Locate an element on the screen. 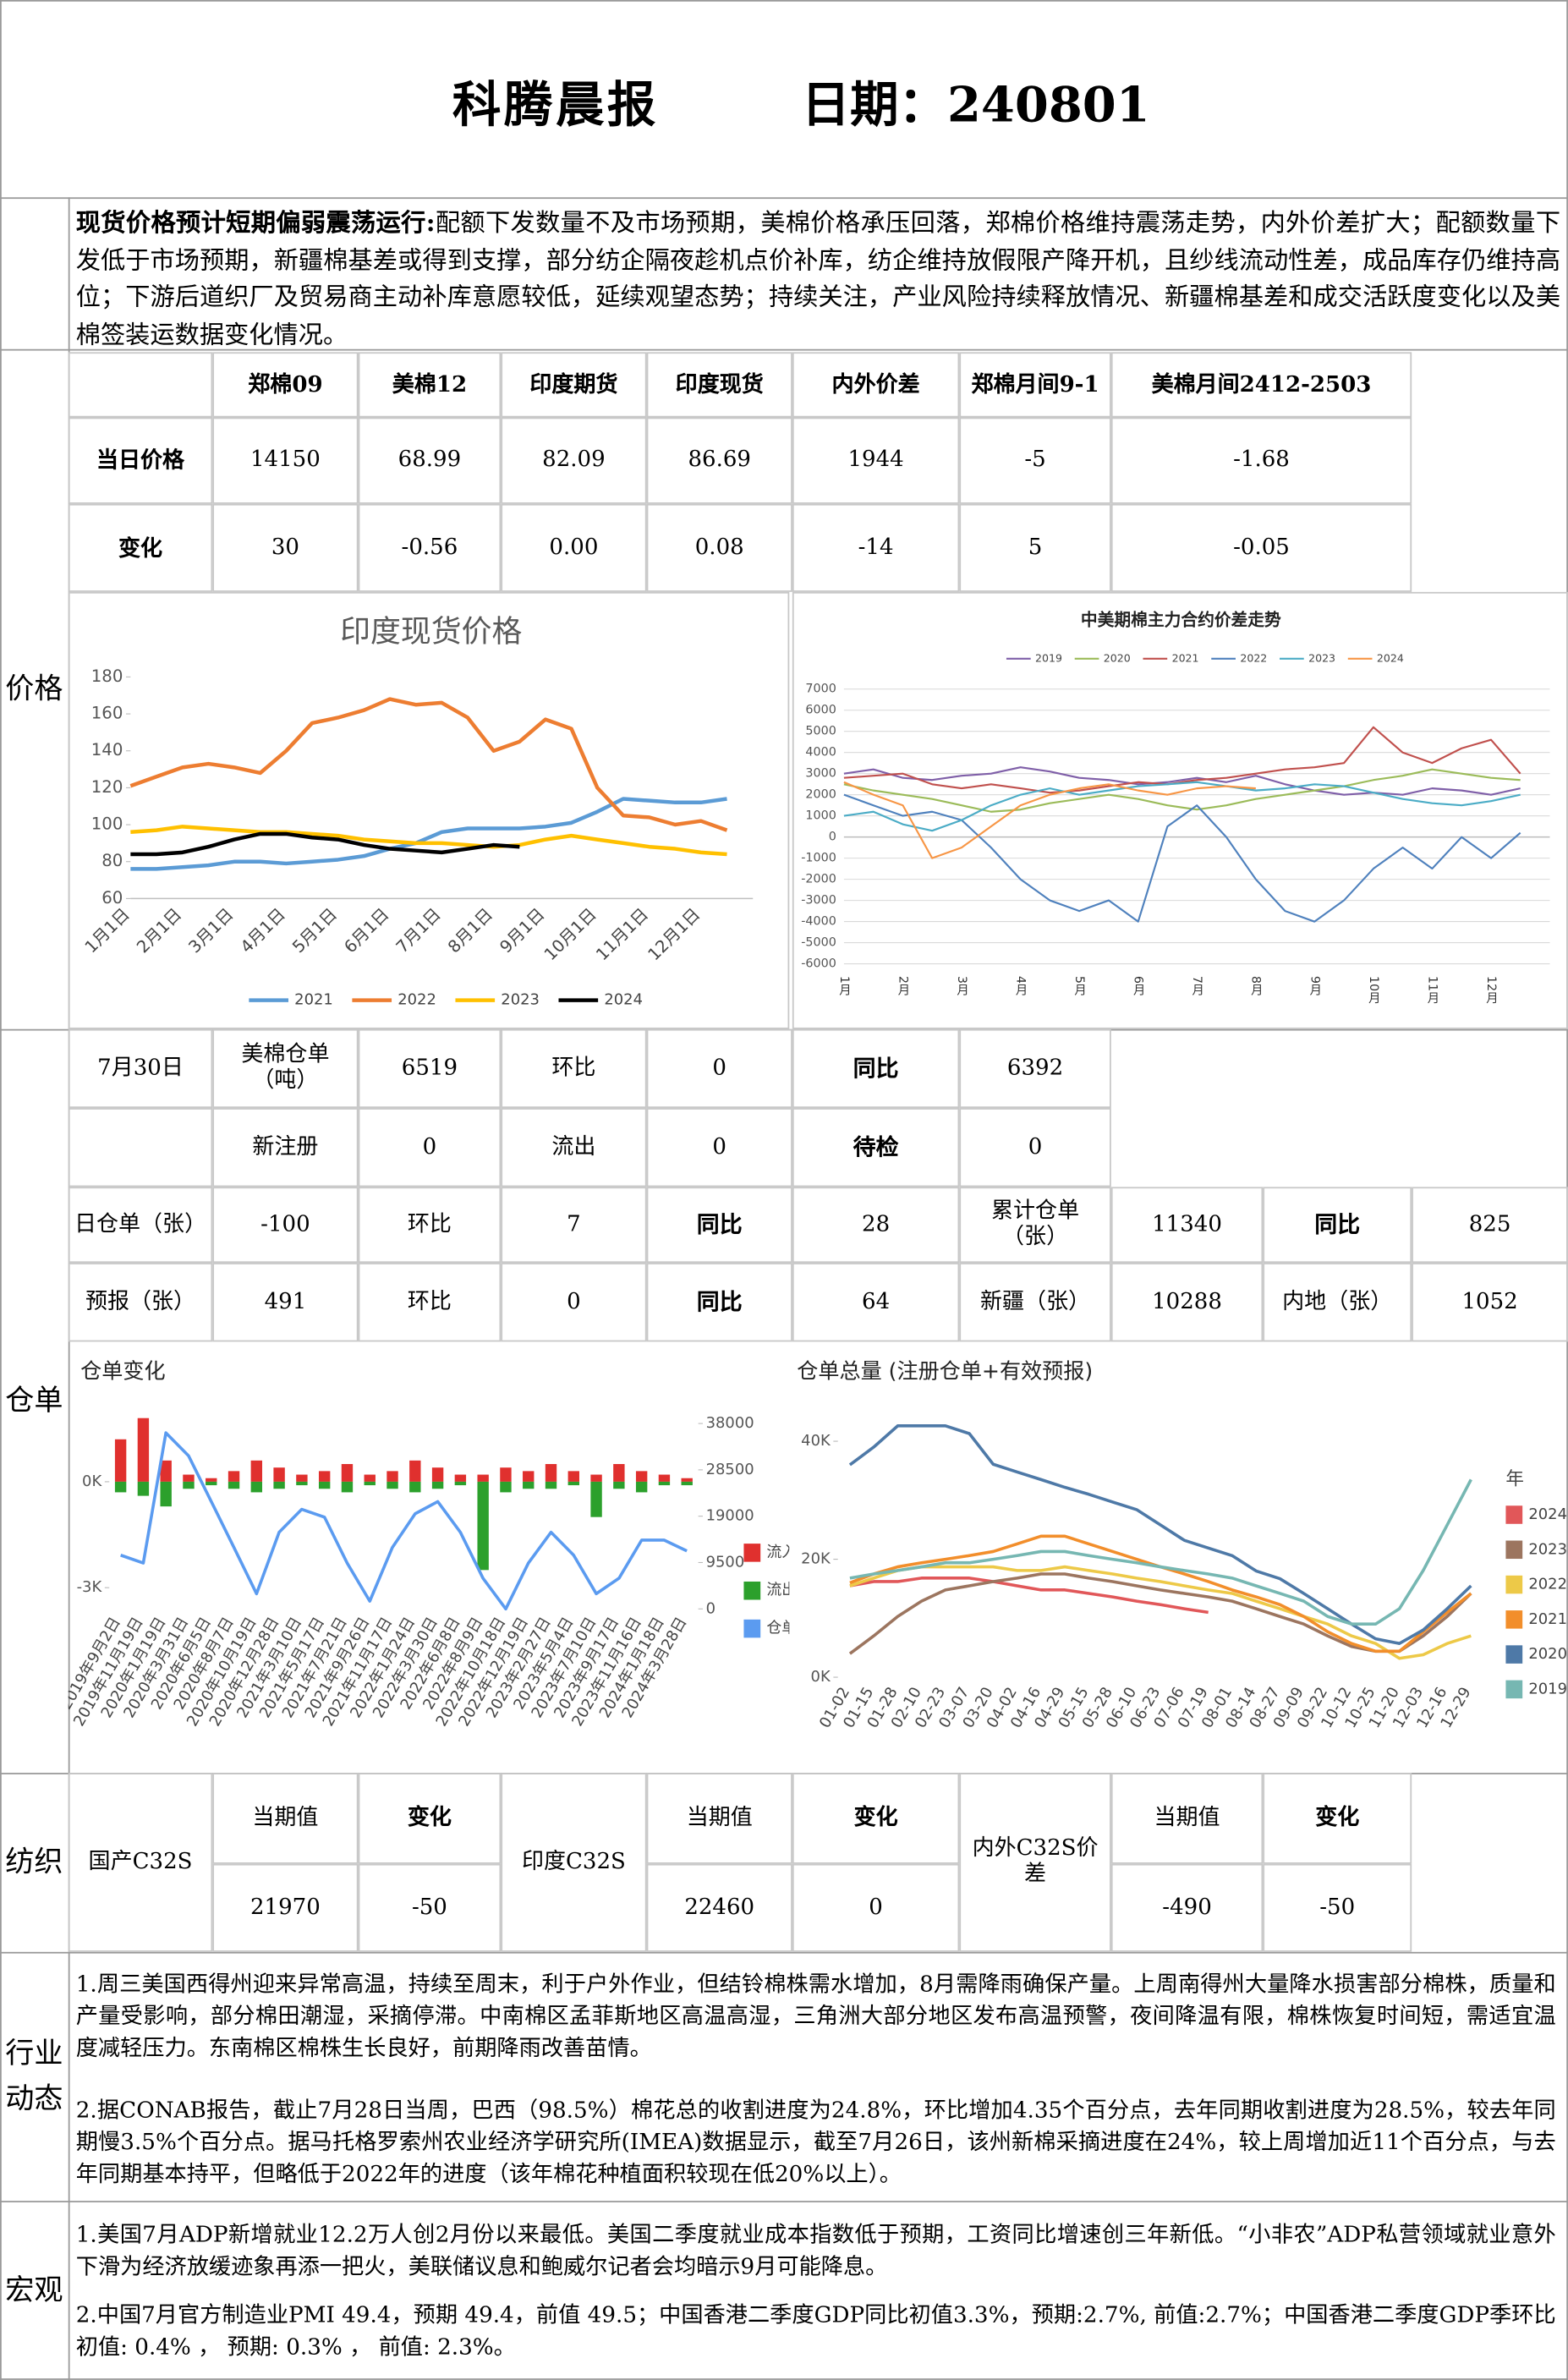  warrant-cell: 内地（张） is located at coordinates (1337, 1302).